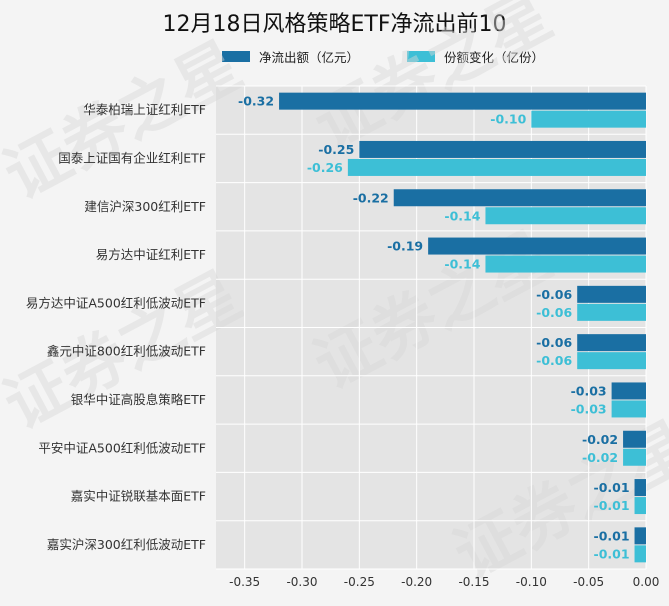 This screenshot has width=669, height=606. Describe the element at coordinates (138, 399) in the screenshot. I see `category-label: 银华中证高股息策略ETF` at that location.